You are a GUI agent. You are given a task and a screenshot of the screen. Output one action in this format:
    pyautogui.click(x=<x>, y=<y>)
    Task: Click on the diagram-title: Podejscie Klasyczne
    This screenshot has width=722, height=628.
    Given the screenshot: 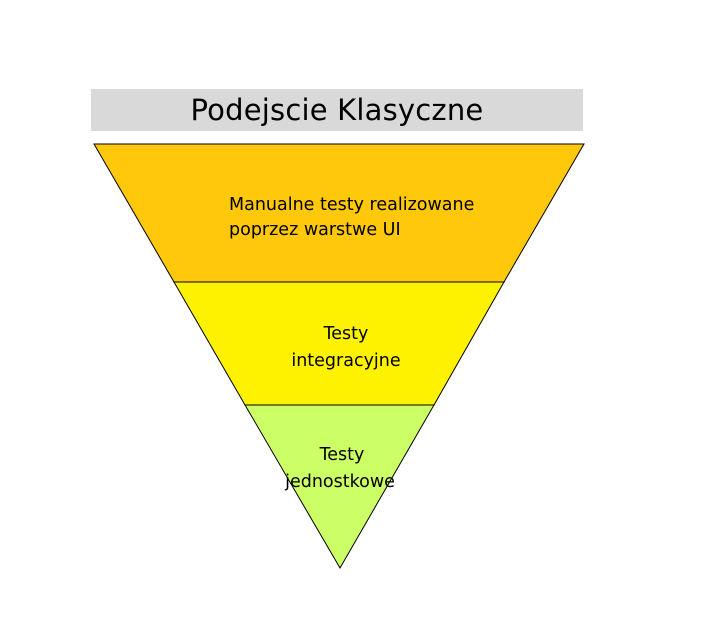 What is the action you would take?
    pyautogui.click(x=337, y=110)
    